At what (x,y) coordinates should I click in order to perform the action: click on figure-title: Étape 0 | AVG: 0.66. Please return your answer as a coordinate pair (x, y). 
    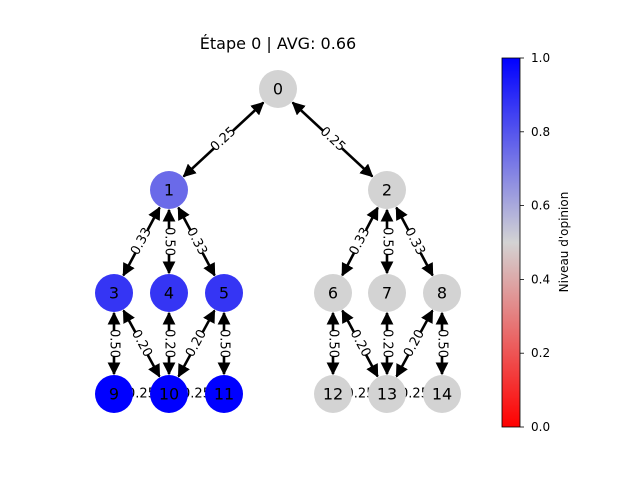
    Looking at the image, I should click on (278, 43).